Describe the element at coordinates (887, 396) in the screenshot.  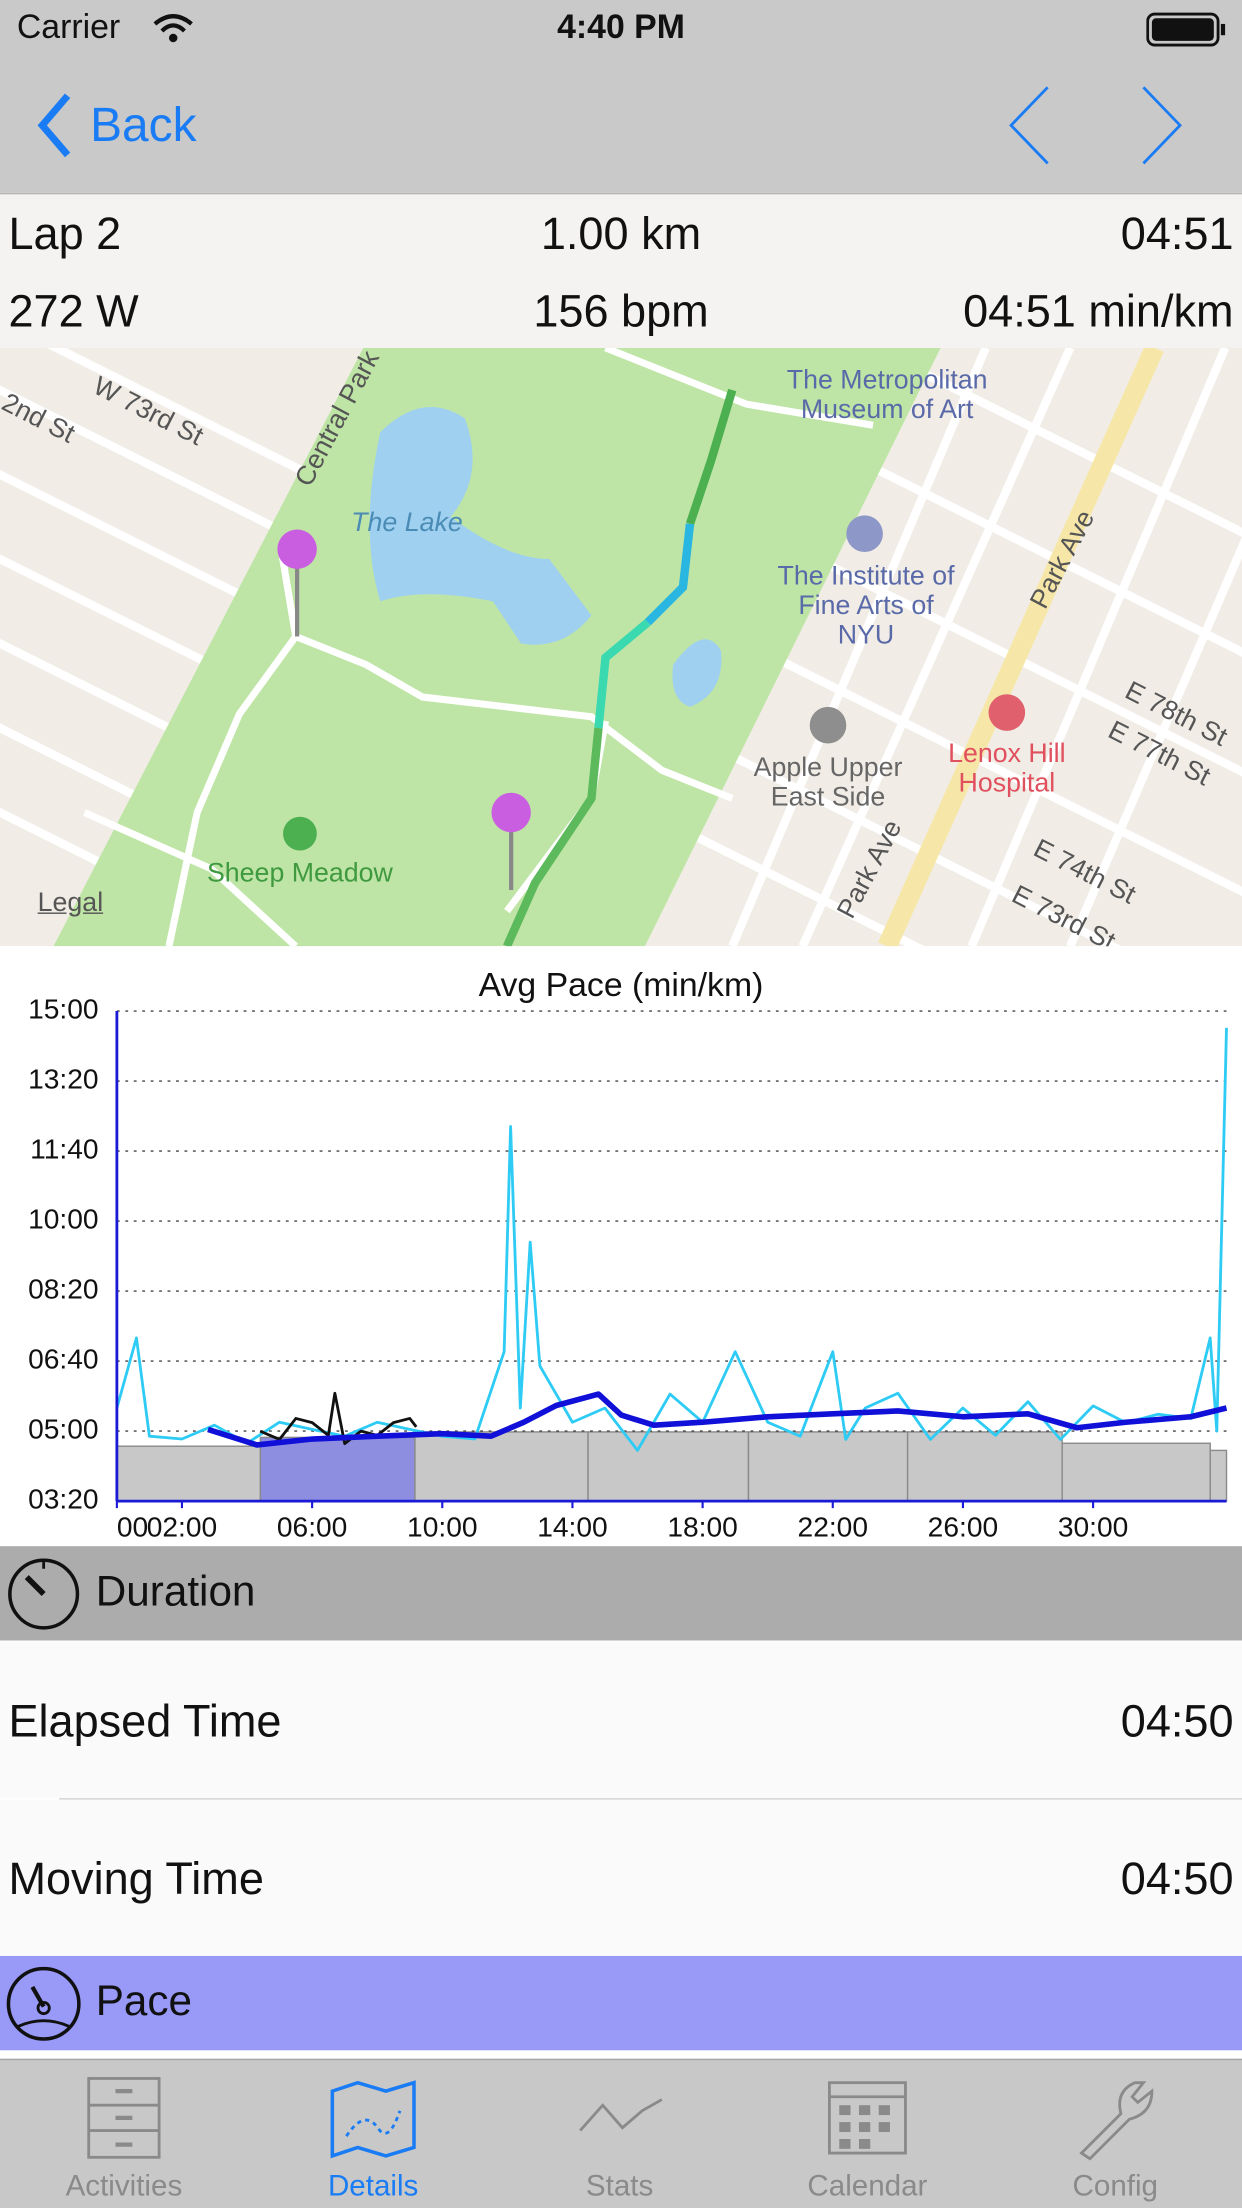
I see `map-label: The Metropolitan Museum of Art` at that location.